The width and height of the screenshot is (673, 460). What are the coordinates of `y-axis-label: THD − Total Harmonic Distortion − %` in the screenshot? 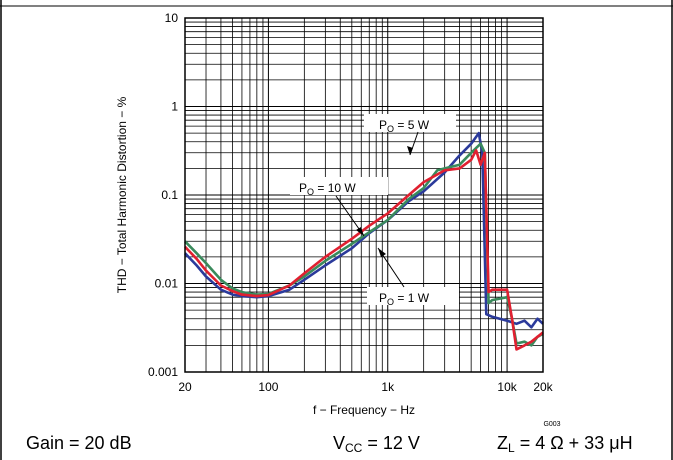 It's located at (122, 194).